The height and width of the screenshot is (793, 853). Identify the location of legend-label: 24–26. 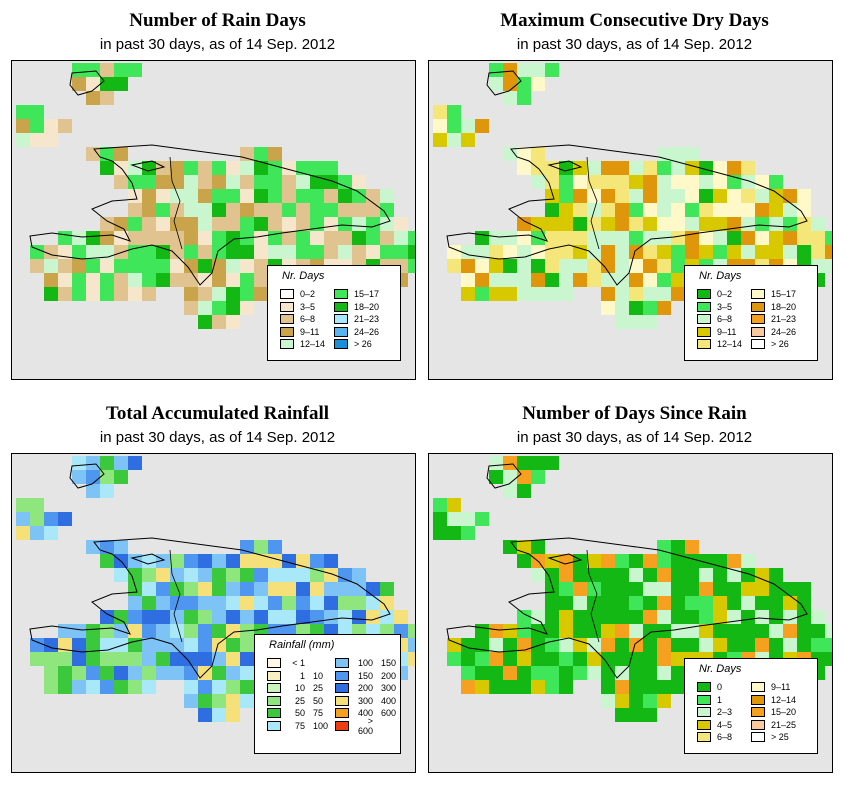
(367, 331).